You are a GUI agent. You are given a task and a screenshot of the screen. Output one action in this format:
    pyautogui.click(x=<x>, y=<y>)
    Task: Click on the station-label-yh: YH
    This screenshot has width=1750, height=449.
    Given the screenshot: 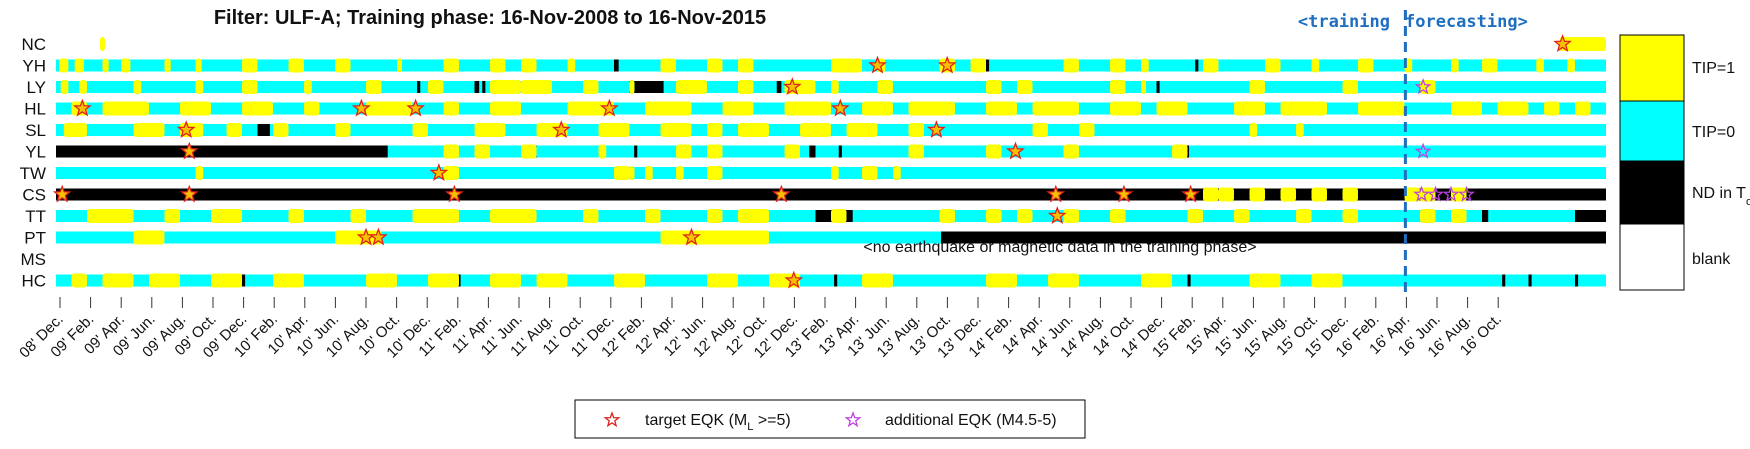 What is the action you would take?
    pyautogui.click(x=34, y=66)
    